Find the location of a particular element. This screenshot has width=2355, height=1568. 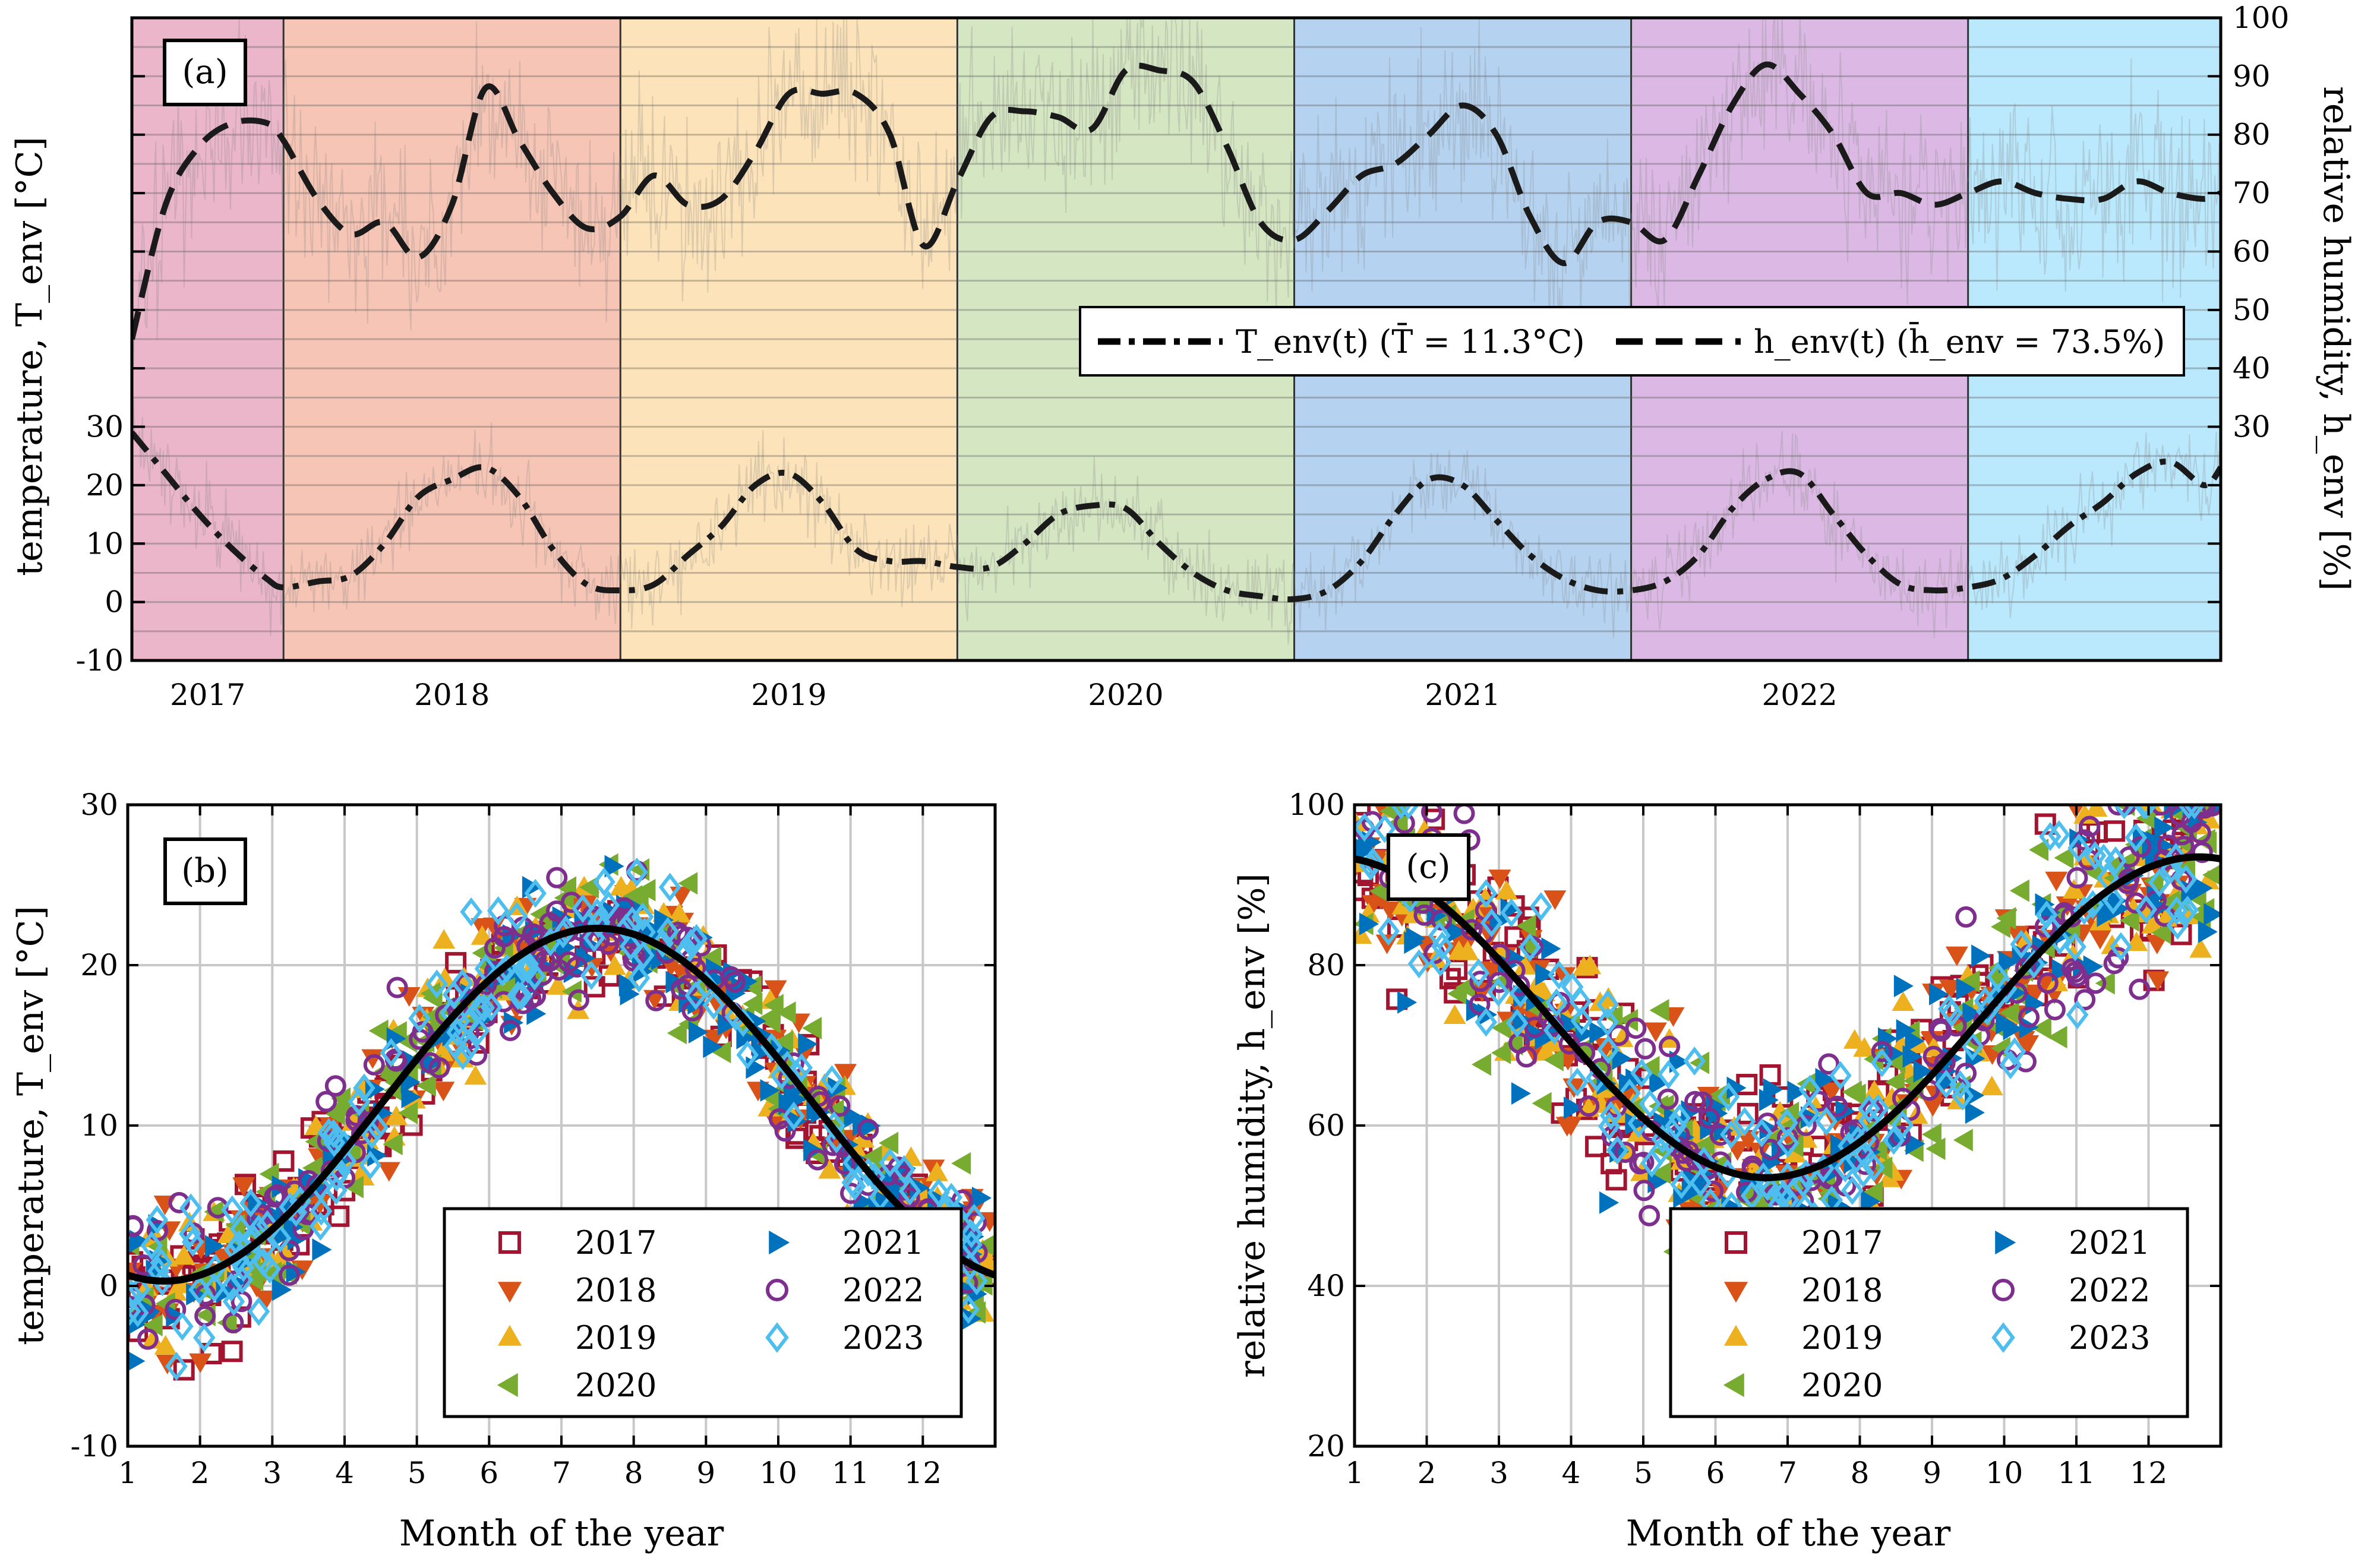

panel-b-x-tick-label: 1 is located at coordinates (127, 1473).